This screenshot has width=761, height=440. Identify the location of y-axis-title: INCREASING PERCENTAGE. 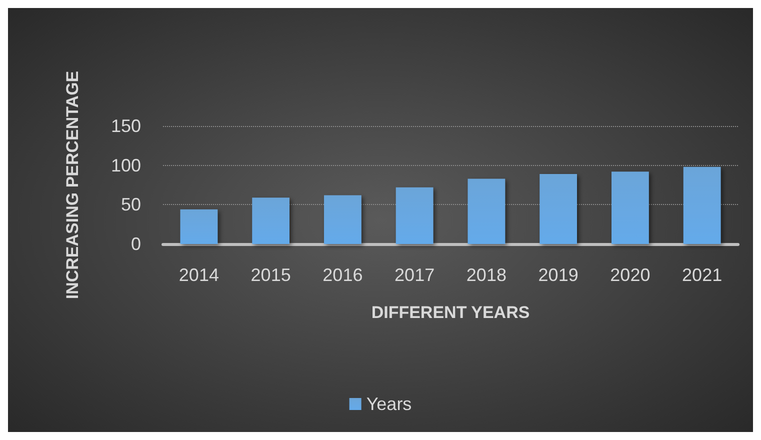
(72, 185).